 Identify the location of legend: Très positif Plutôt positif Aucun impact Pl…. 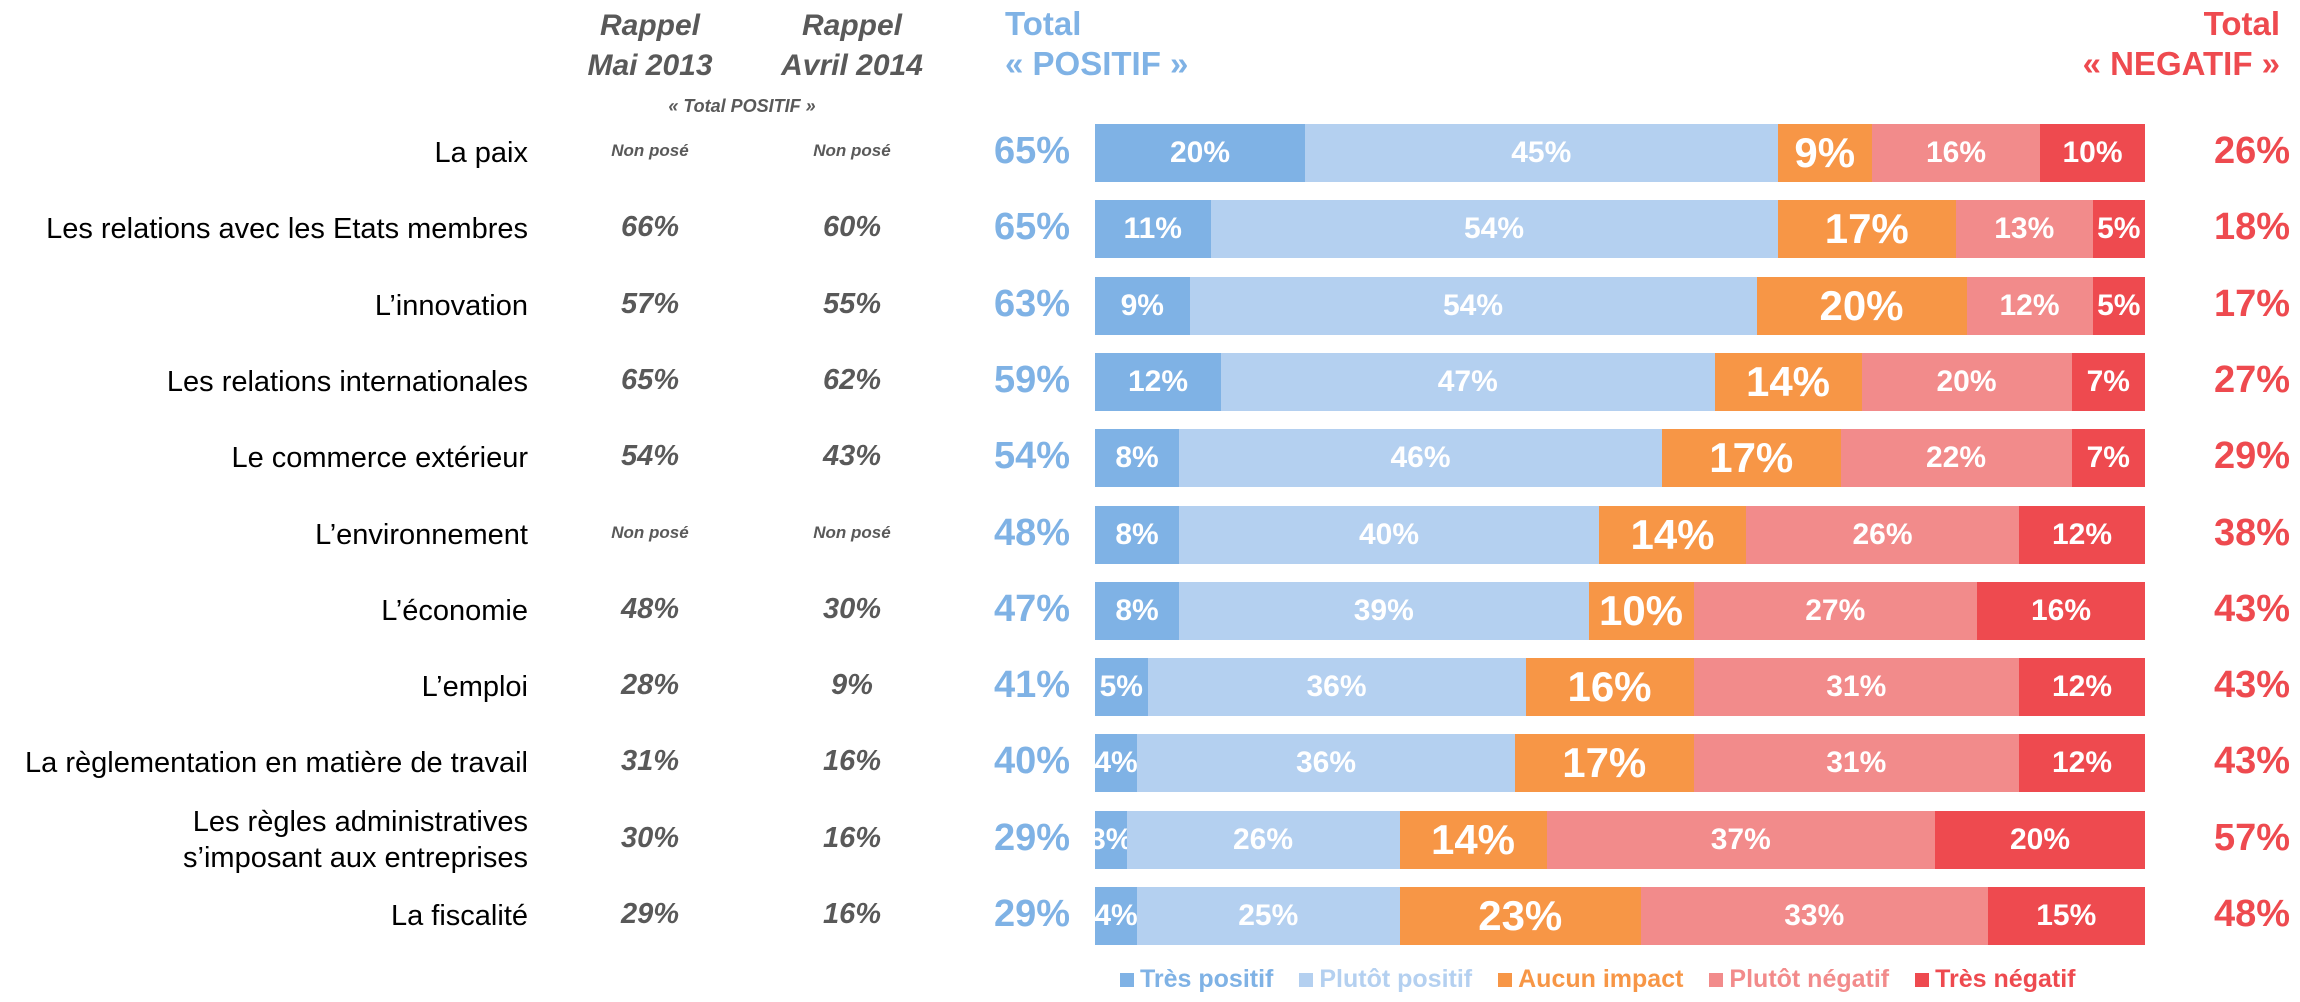
(1597, 979).